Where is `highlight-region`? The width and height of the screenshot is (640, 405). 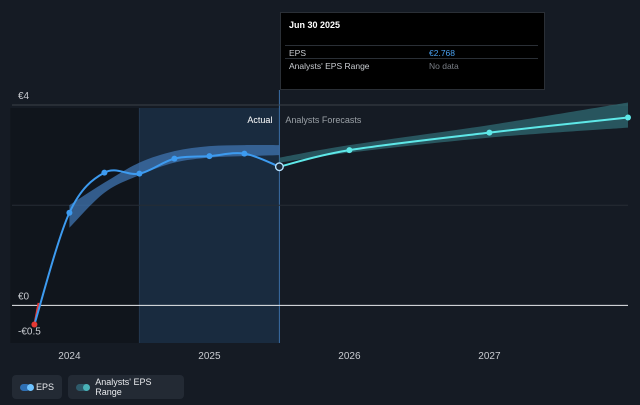
highlight-region is located at coordinates (209, 225).